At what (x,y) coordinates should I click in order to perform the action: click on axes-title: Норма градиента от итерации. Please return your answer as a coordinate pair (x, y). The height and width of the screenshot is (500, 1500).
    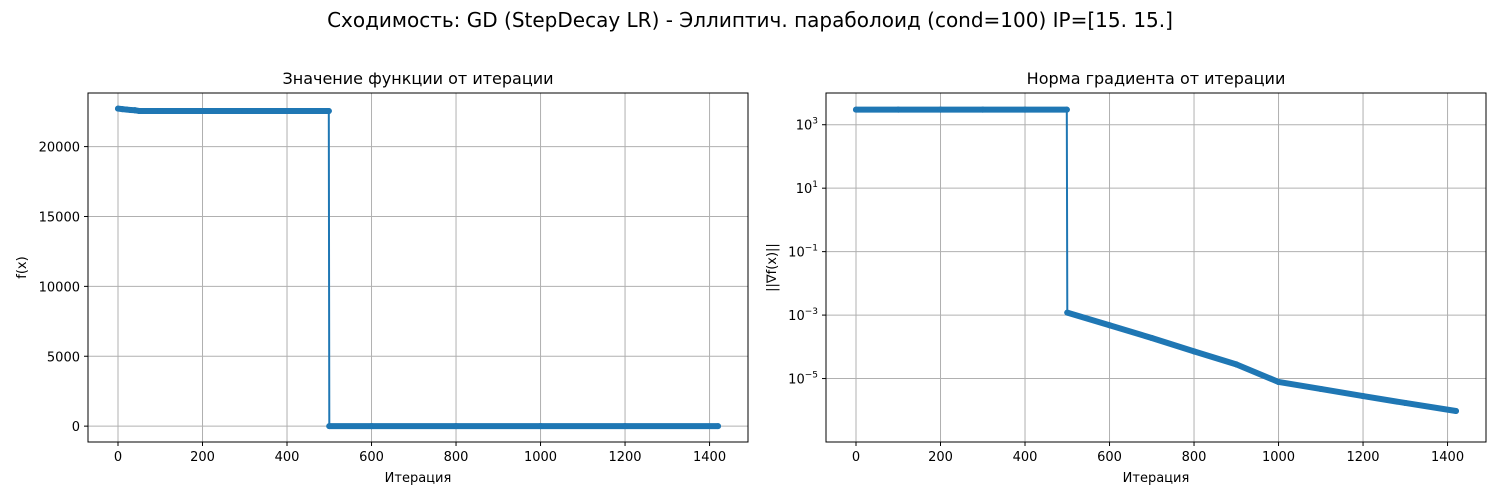
    Looking at the image, I should click on (1156, 78).